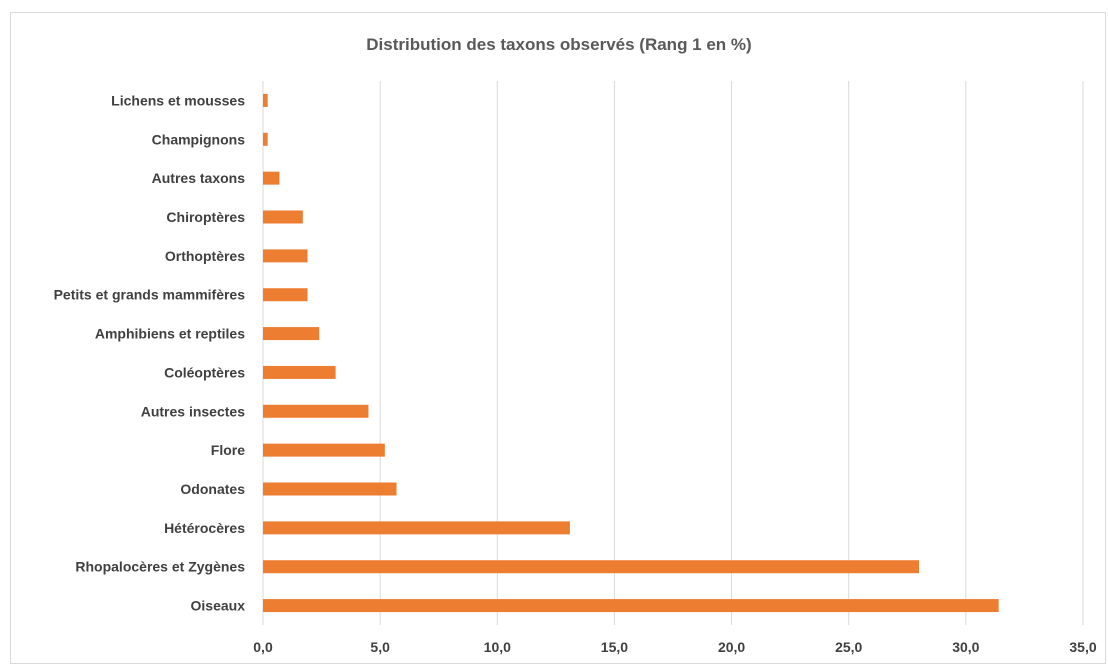 This screenshot has height=666, width=1108. What do you see at coordinates (204, 528) in the screenshot?
I see `category-label: Hétérocères` at bounding box center [204, 528].